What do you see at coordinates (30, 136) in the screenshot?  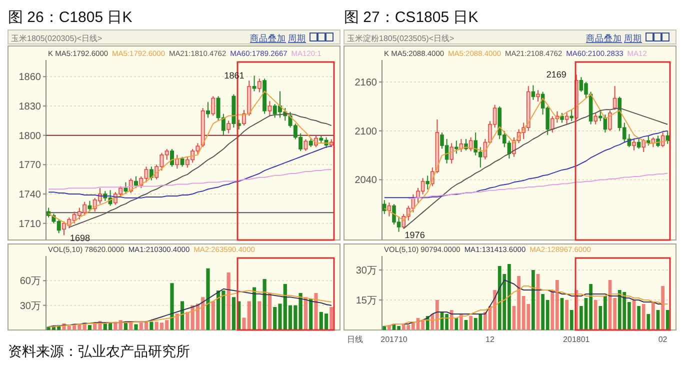 I see `y-tick-label: 1800` at bounding box center [30, 136].